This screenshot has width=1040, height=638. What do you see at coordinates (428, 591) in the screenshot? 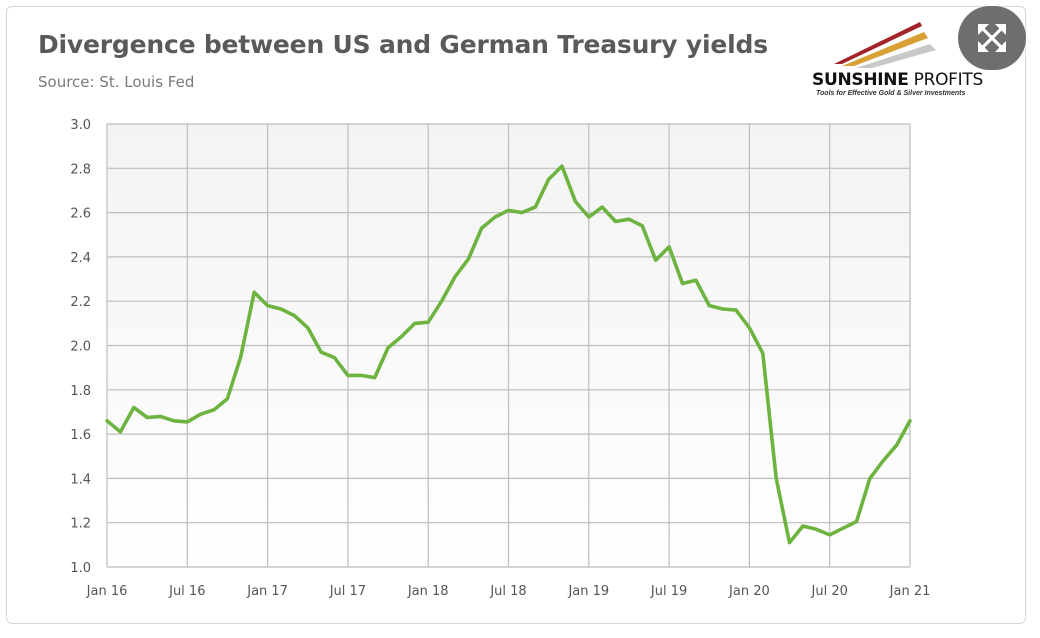
I see `x-tick-label: Jan 18` at bounding box center [428, 591].